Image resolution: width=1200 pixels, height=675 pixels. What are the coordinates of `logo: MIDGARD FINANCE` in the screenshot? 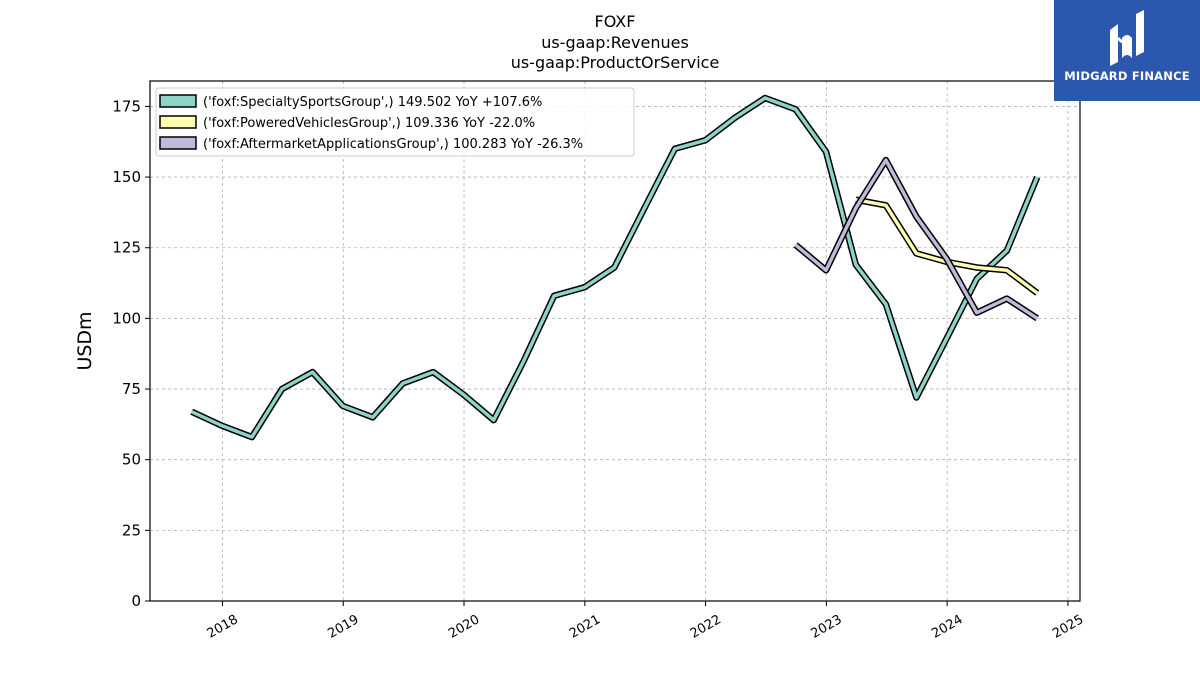 It's located at (1127, 50).